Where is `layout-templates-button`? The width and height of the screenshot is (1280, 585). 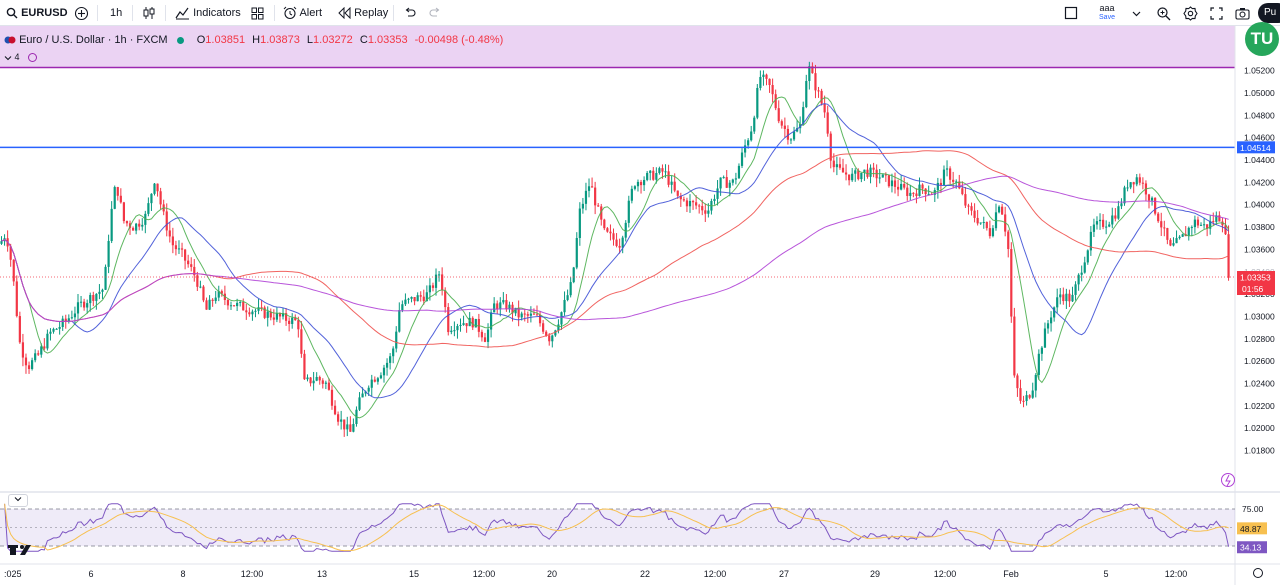
layout-templates-button is located at coordinates (257, 13).